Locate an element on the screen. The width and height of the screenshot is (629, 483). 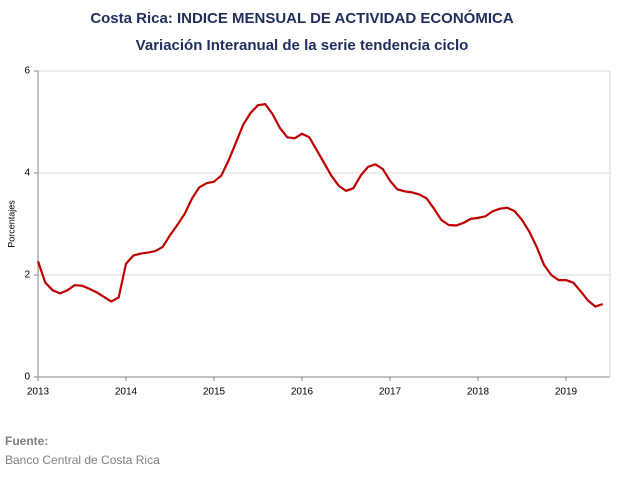
y-tick-label: 6 is located at coordinates (27, 71).